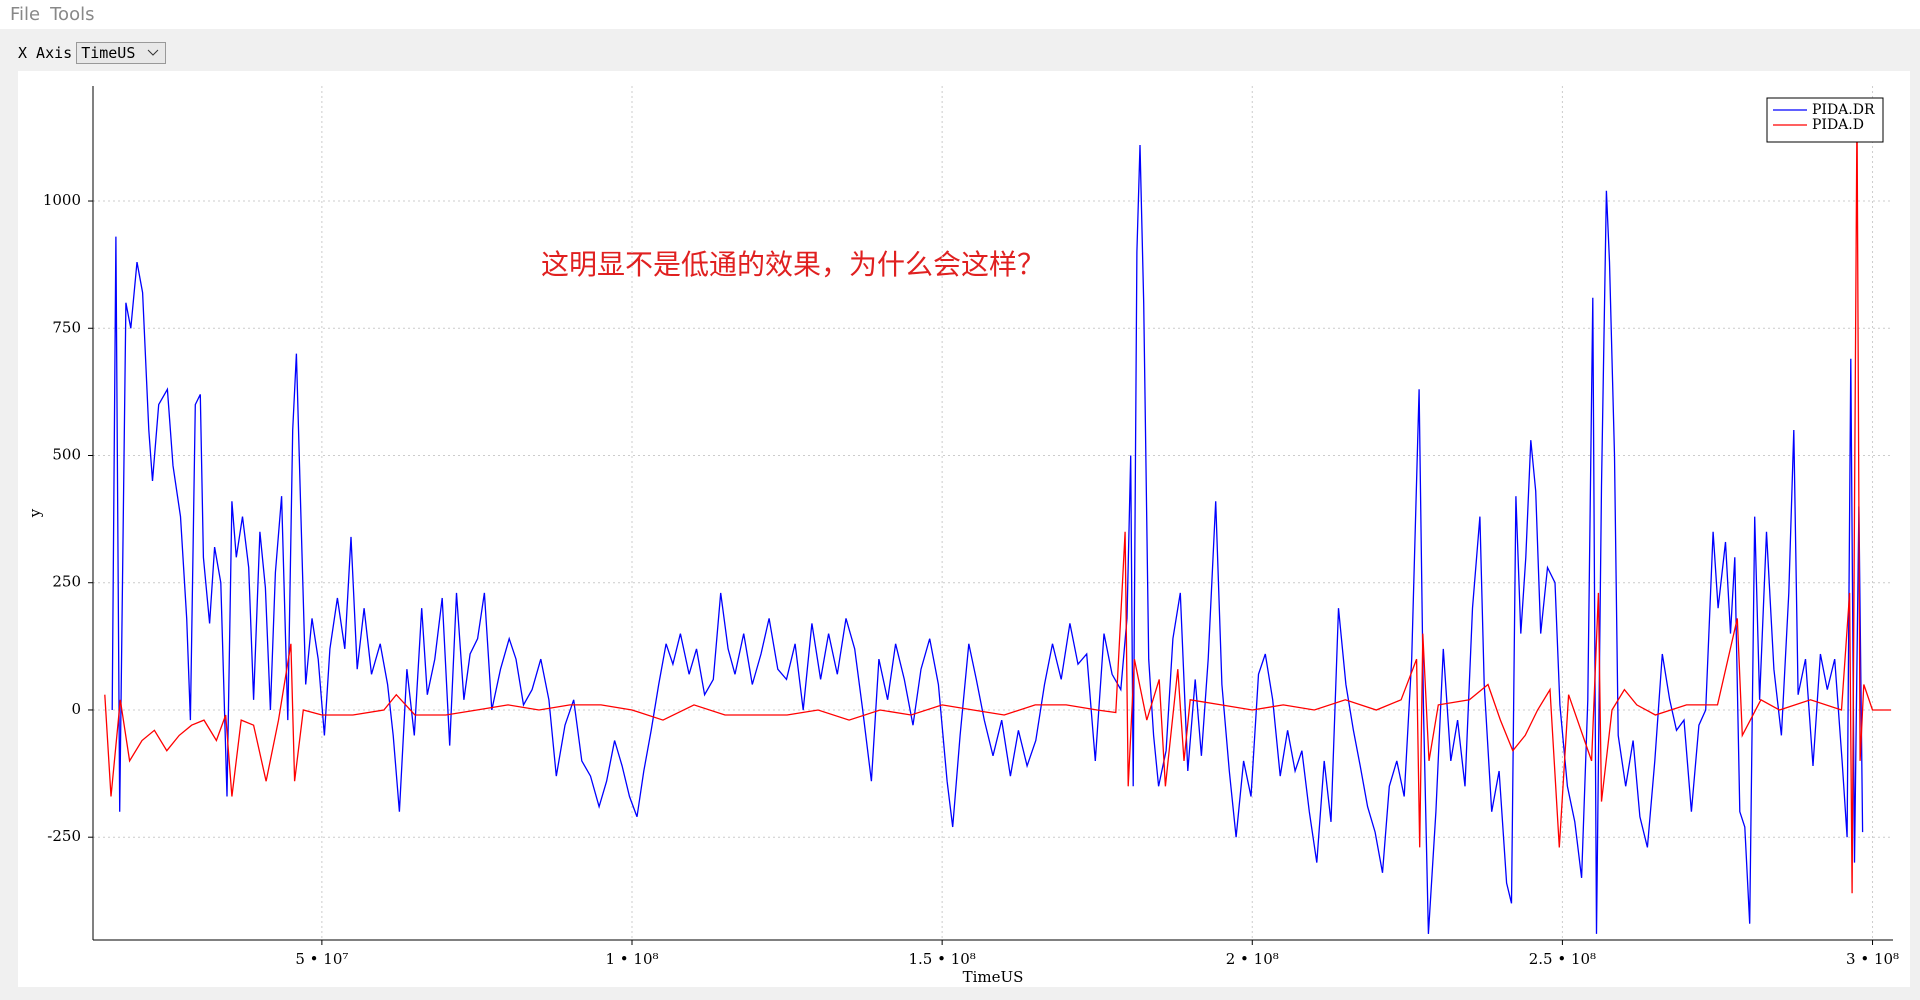 This screenshot has height=1000, width=1920. Describe the element at coordinates (66, 582) in the screenshot. I see `y-tick-label: 250` at that location.